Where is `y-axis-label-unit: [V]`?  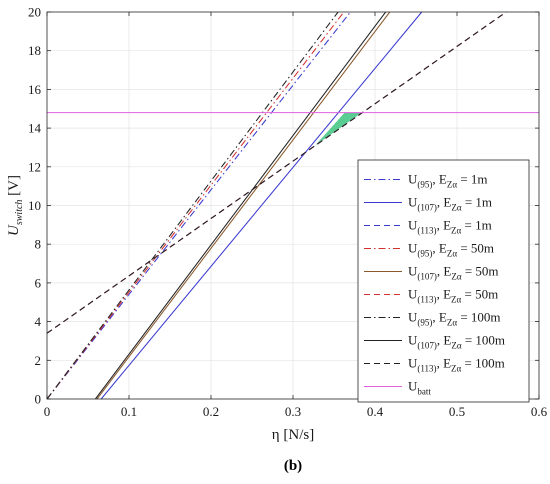 y-axis-label-unit: [V] is located at coordinates (14, 187).